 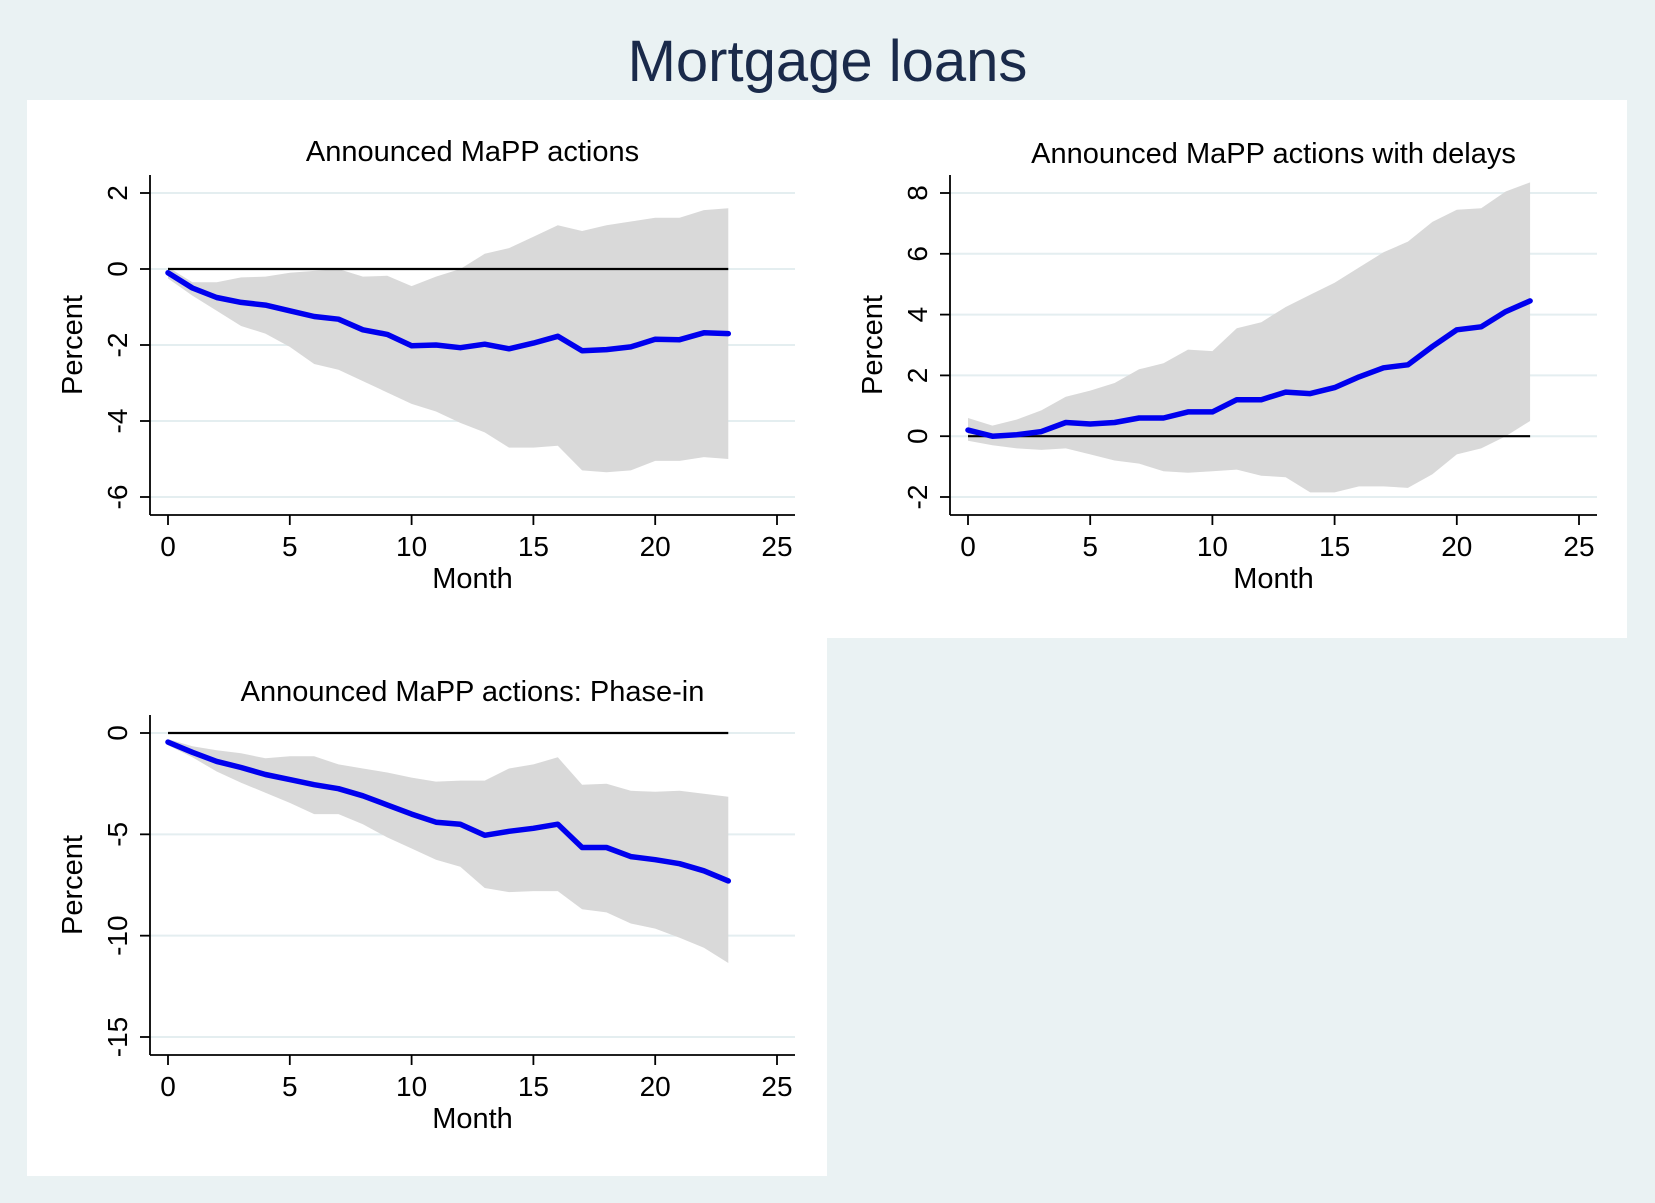 What do you see at coordinates (917, 193) in the screenshot?
I see `y-tick-label: 8` at bounding box center [917, 193].